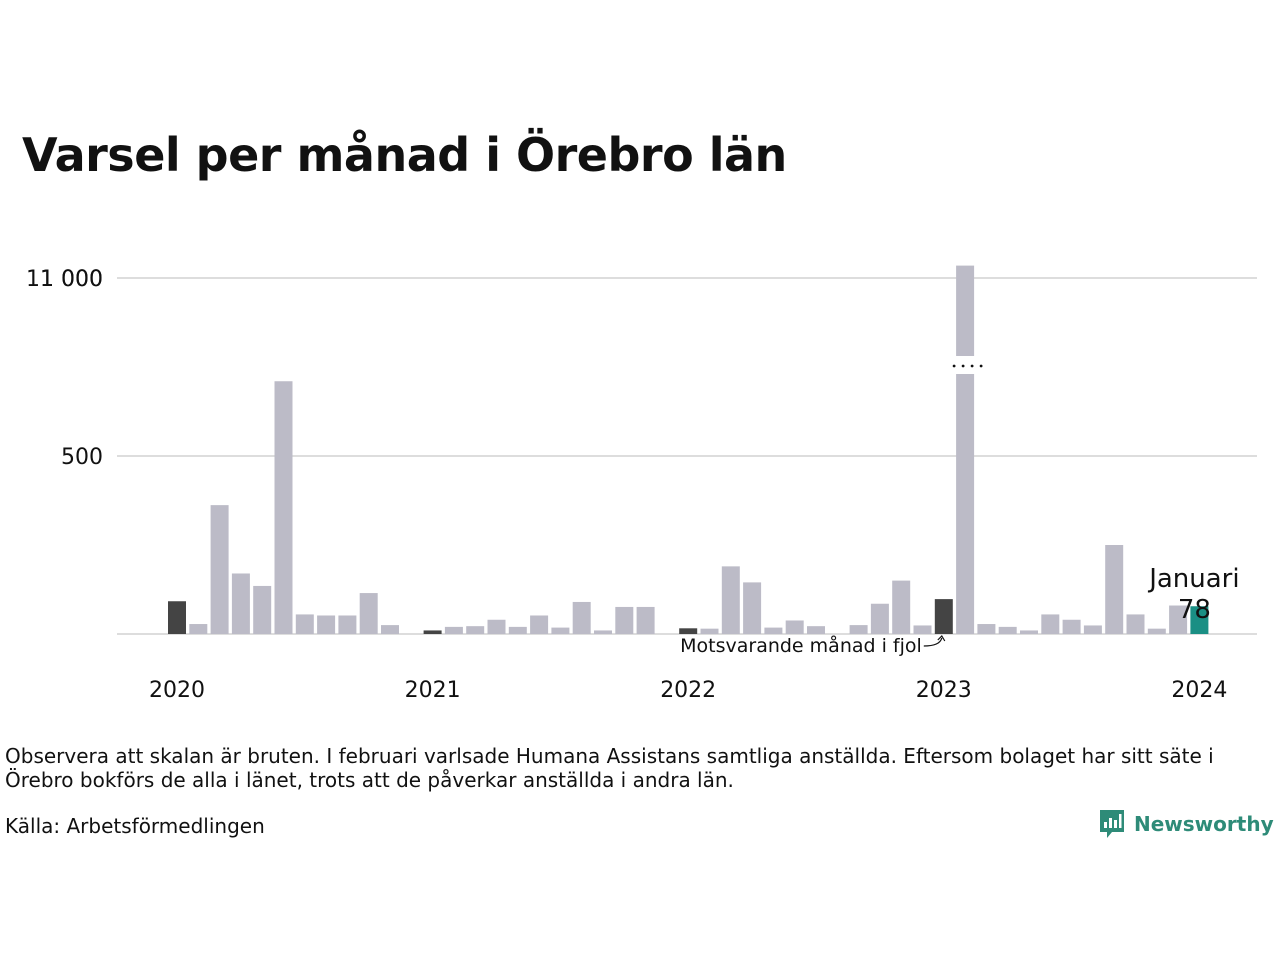  What do you see at coordinates (801, 645) in the screenshot?
I see `last-year-annotation: Motsvarande månad i fjol` at bounding box center [801, 645].